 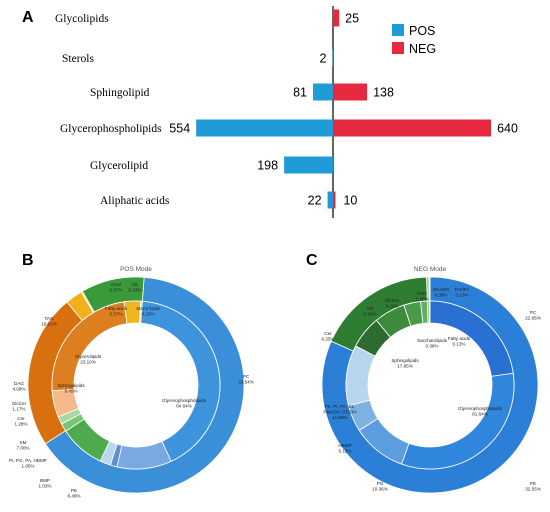 What do you see at coordinates (179, 129) in the screenshot?
I see `bar-label-pos-glycerophospholipids: 554` at bounding box center [179, 129].